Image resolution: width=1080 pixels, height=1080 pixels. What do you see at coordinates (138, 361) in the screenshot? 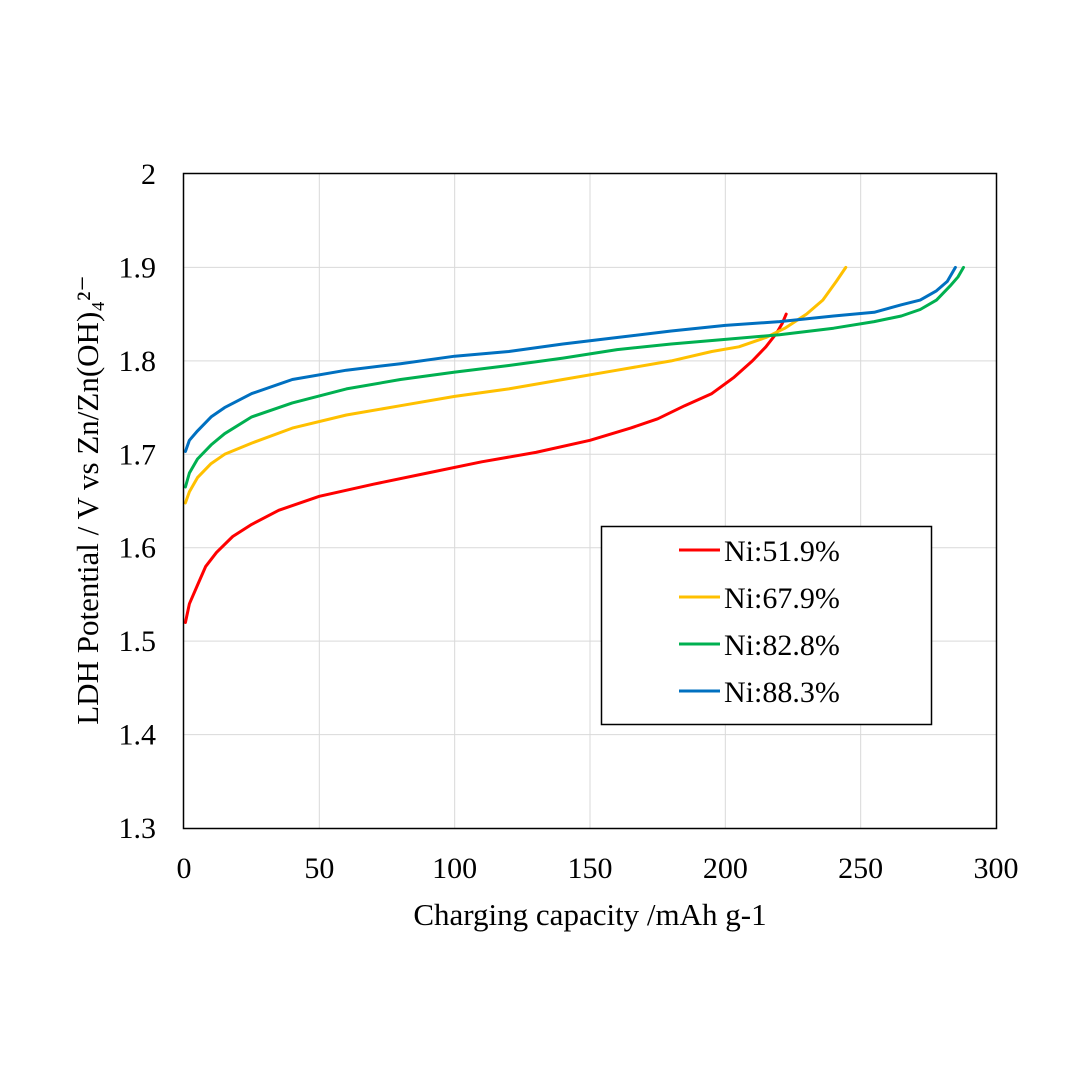
I see `y-tick-label: 1.8` at bounding box center [138, 361].